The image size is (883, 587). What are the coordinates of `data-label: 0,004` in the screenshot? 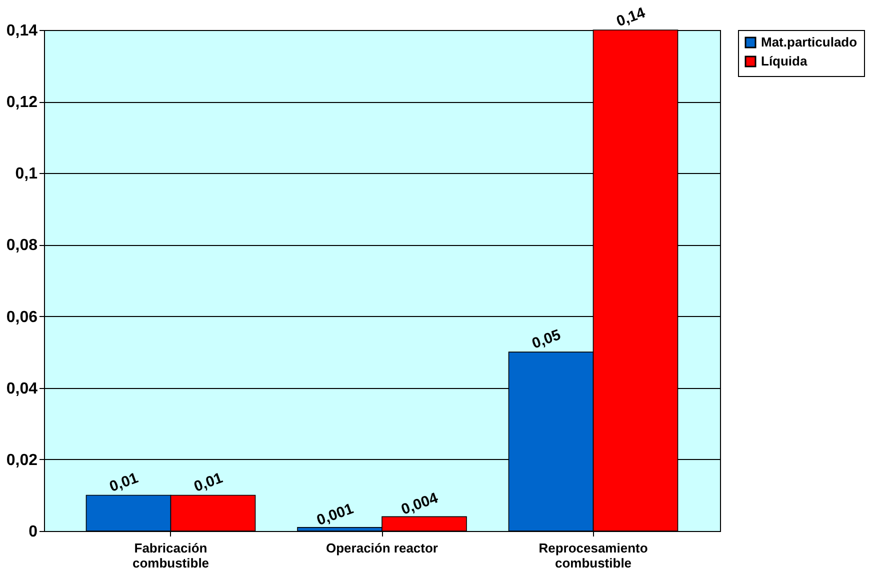 It's located at (420, 503).